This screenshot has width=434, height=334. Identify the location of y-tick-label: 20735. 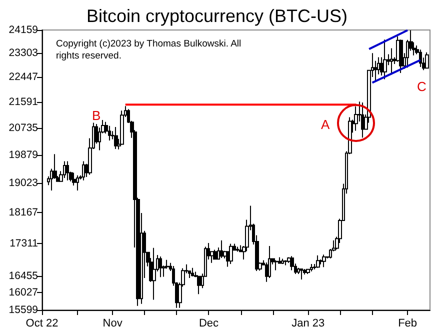
(23, 128).